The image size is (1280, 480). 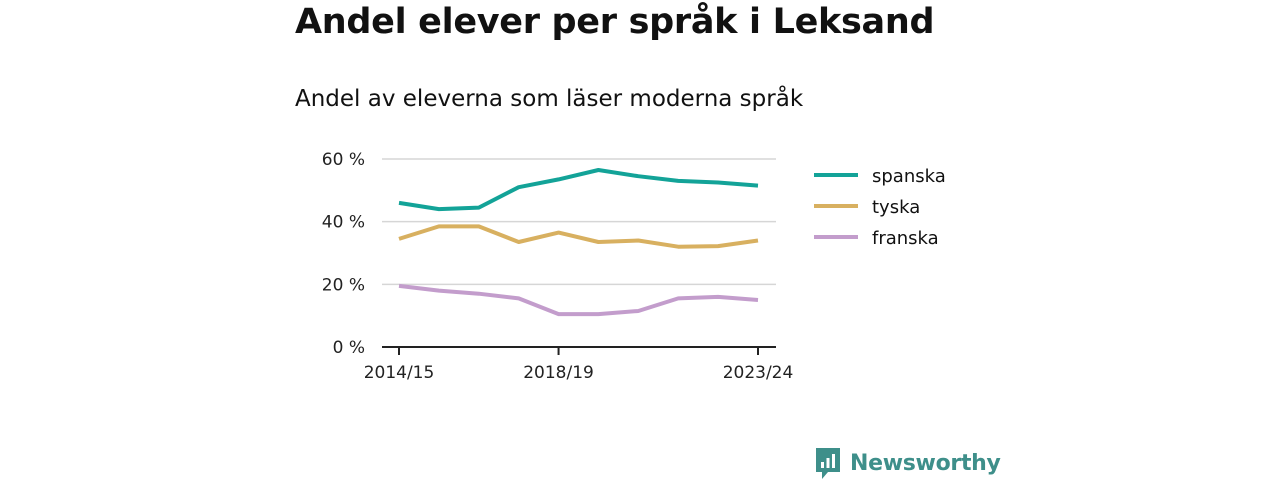 What do you see at coordinates (349, 348) in the screenshot?
I see `y-tick-label: 0 %` at bounding box center [349, 348].